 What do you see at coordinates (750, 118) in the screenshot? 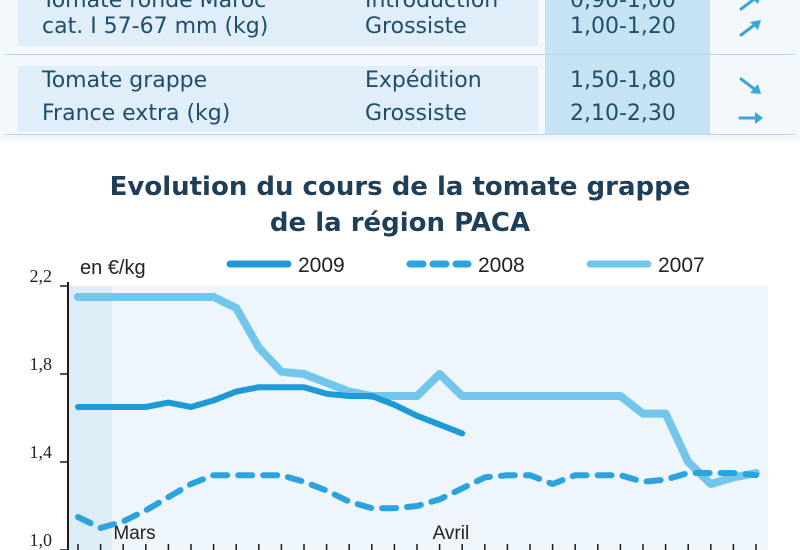
I see `trend-right-icon` at bounding box center [750, 118].